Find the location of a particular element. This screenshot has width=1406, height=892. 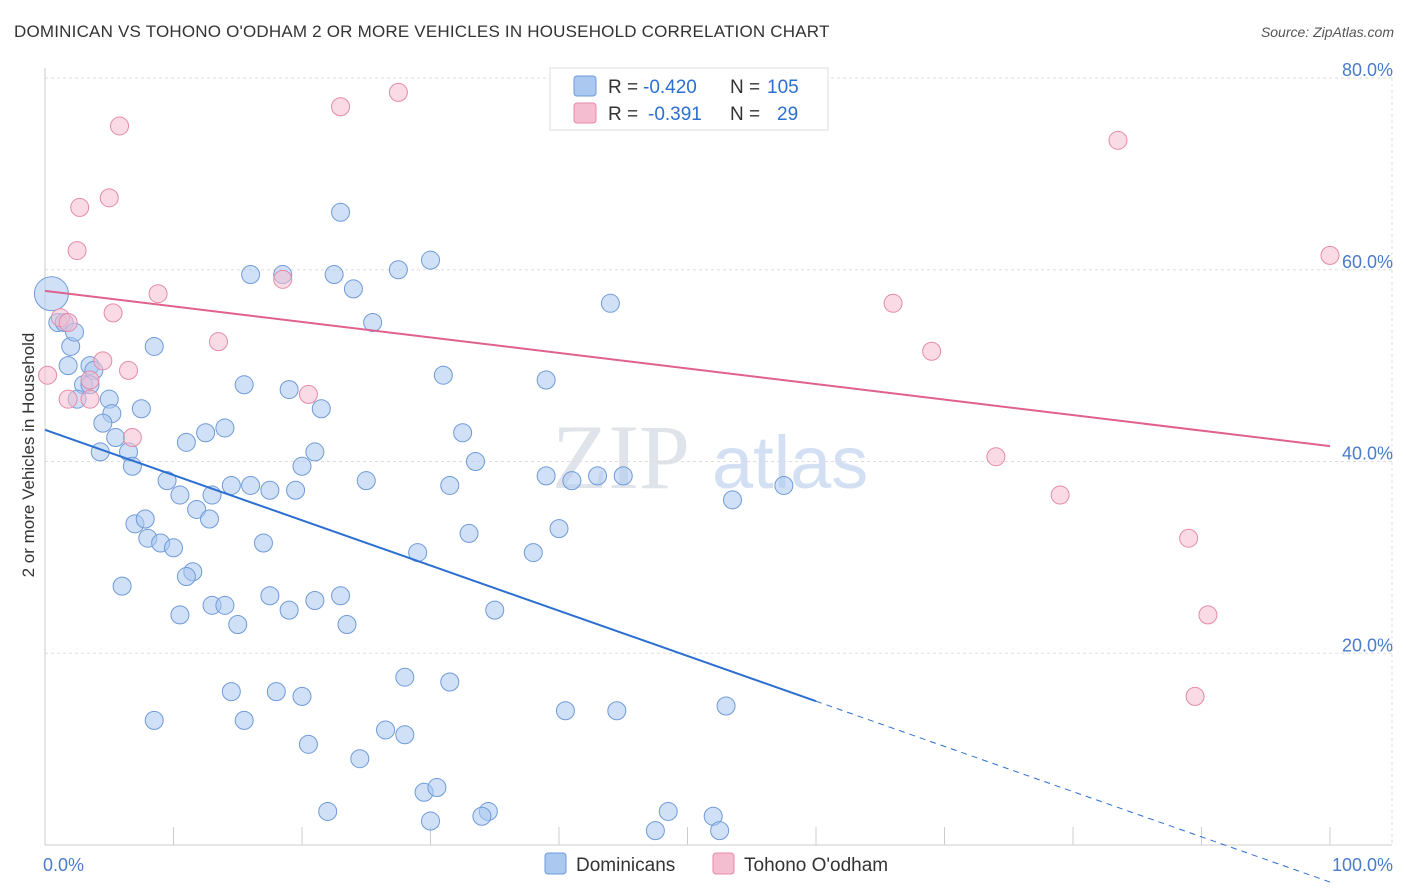

series-legend: Dominicans Tohono O'odham is located at coordinates (716, 864).